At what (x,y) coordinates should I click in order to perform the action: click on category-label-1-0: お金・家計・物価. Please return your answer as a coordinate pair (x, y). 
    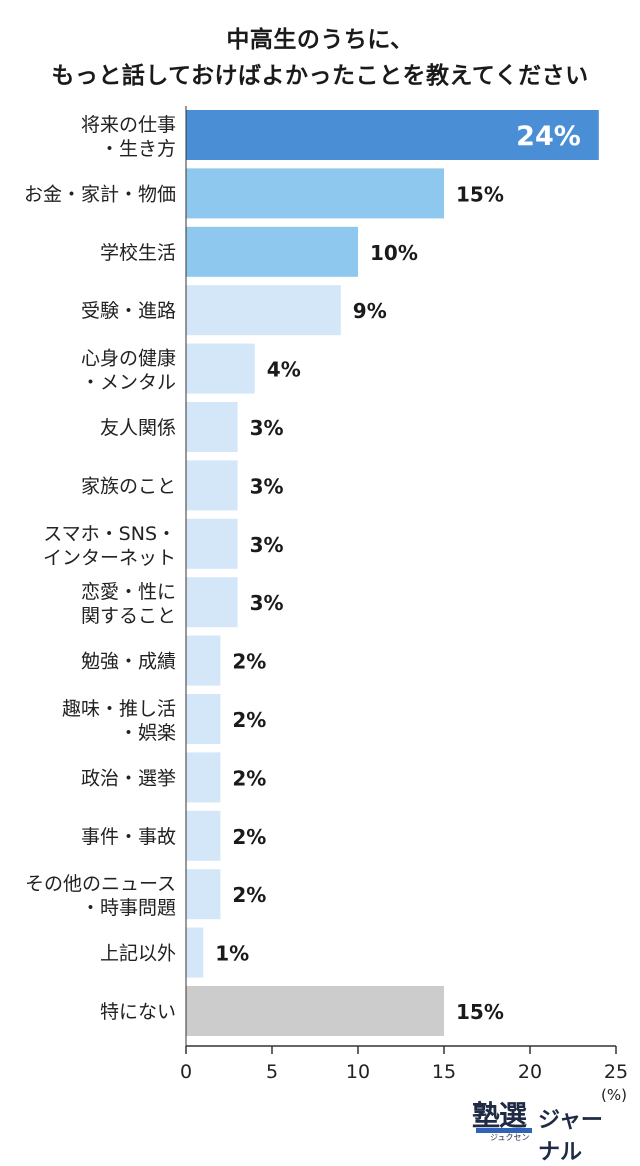
    Looking at the image, I should click on (100, 194).